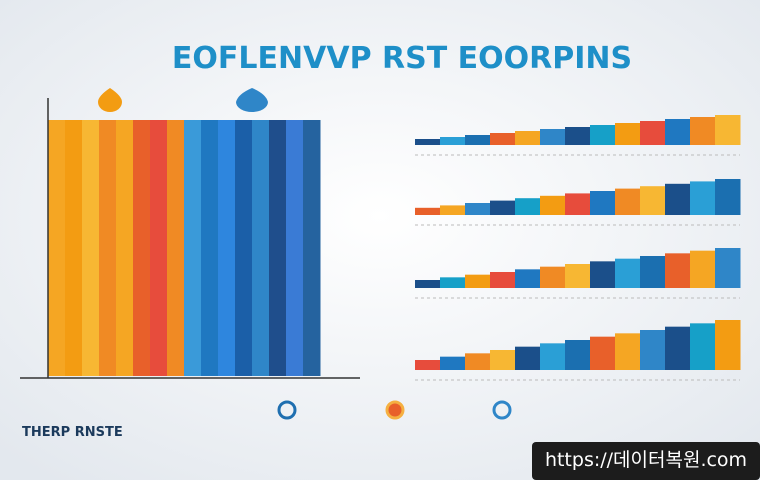  Describe the element at coordinates (72, 432) in the screenshot. I see `footer-label: THERP RNSTE` at that location.